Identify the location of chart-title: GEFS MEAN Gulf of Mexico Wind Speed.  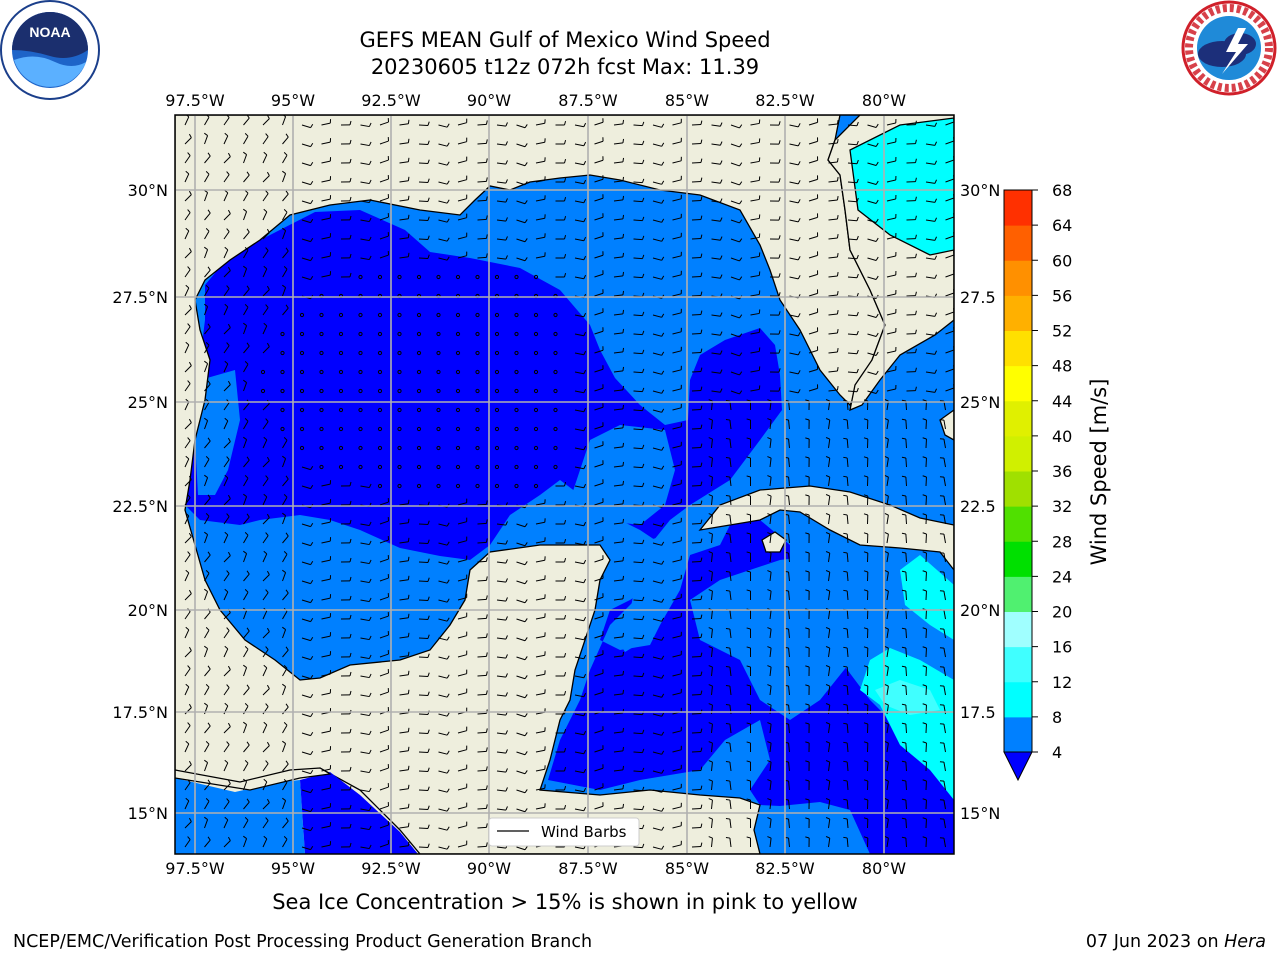
(565, 40).